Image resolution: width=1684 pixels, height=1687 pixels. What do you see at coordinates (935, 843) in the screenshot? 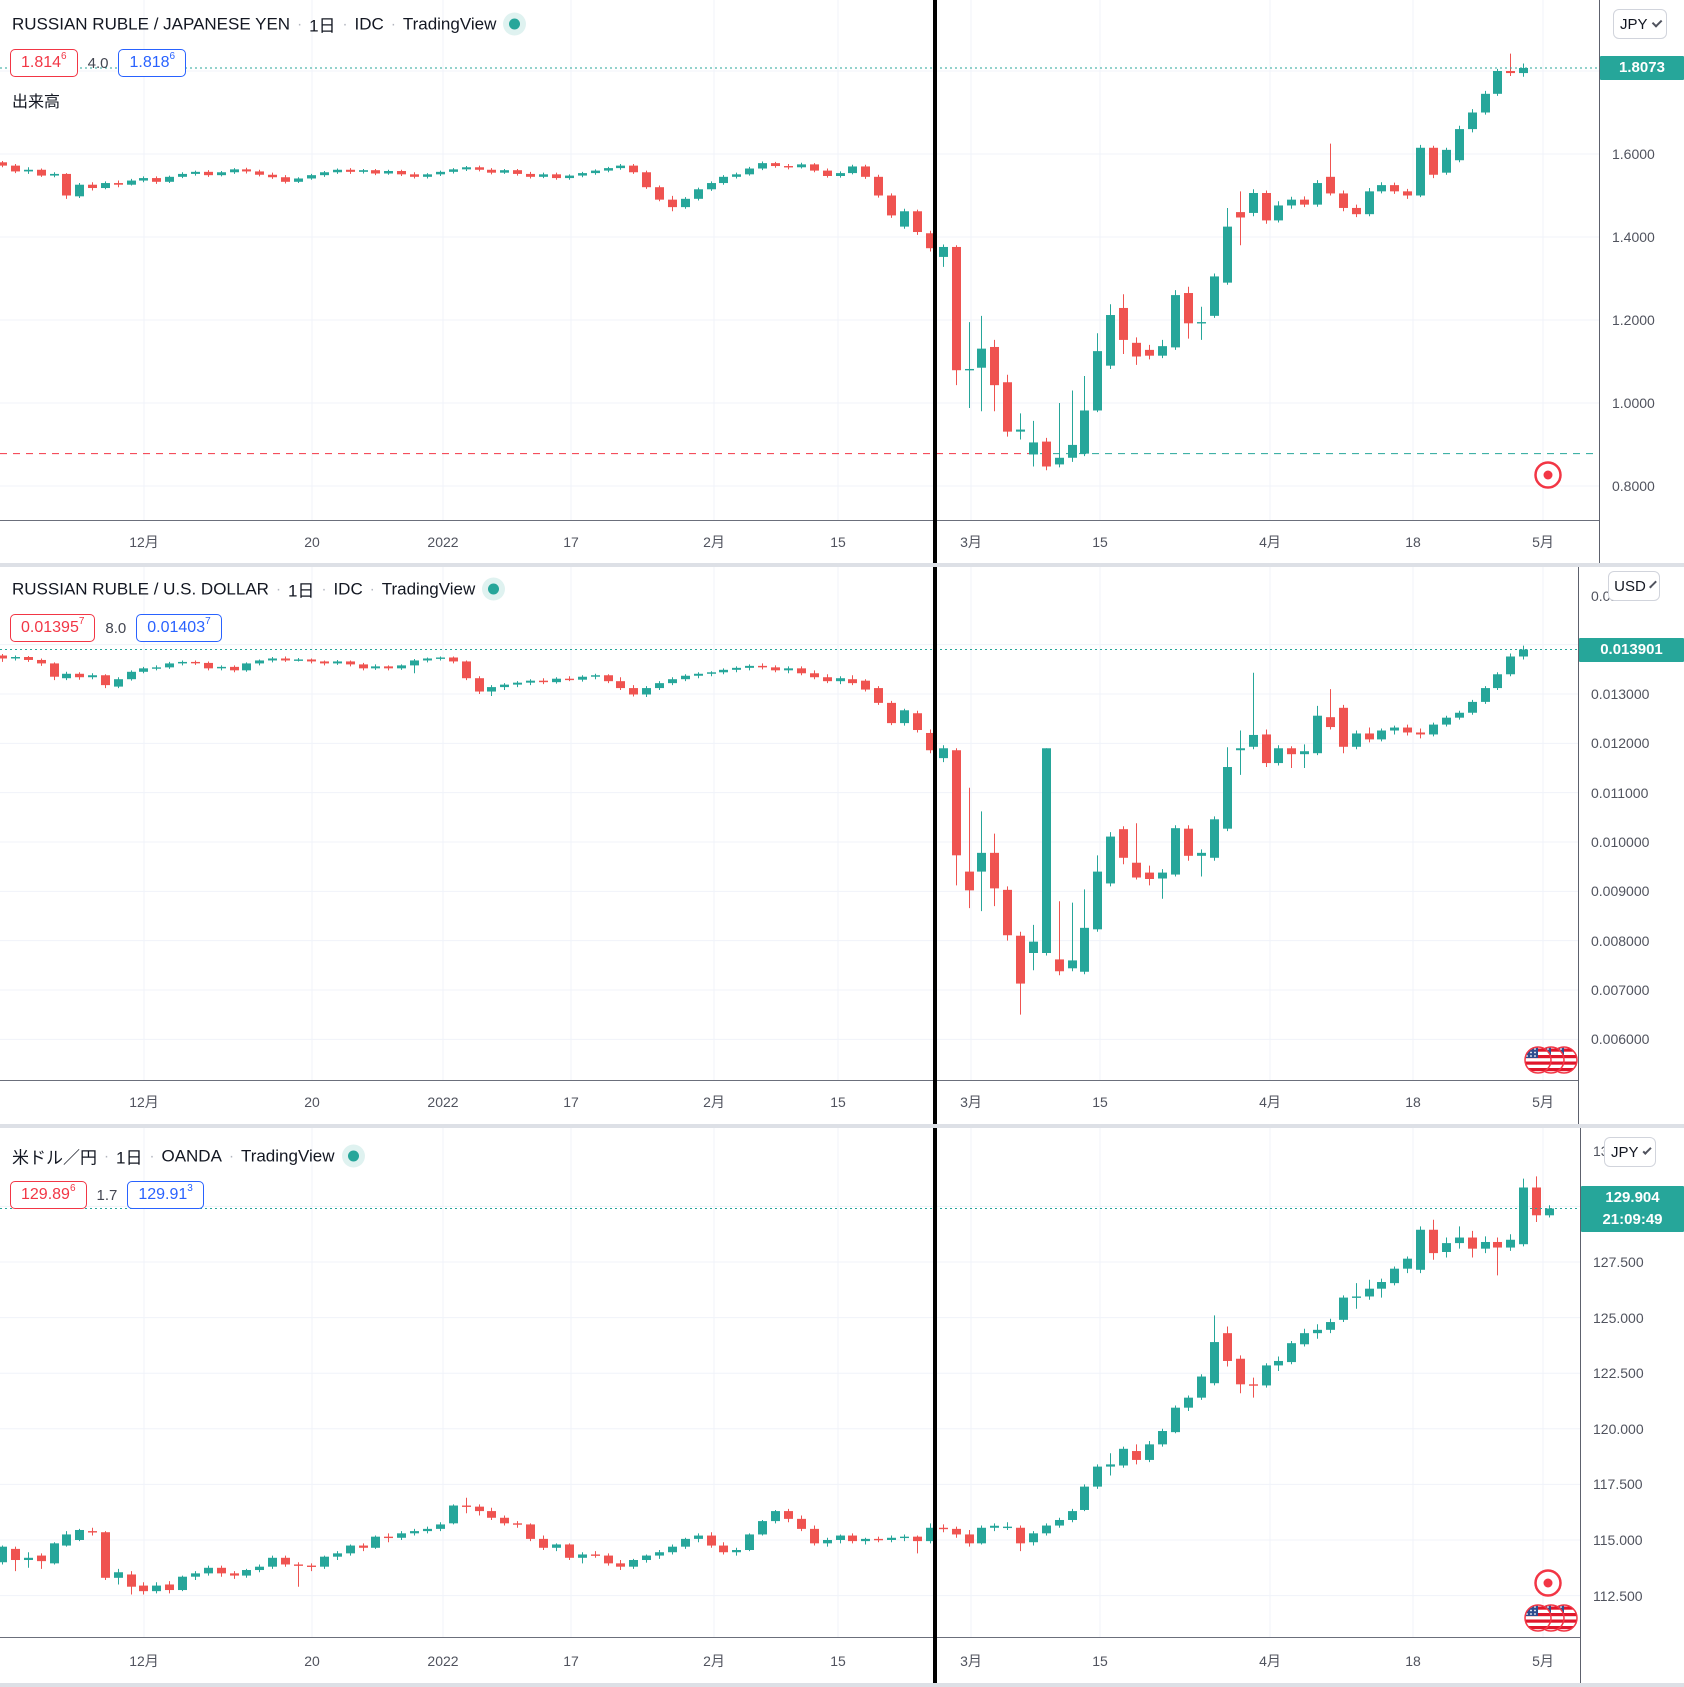
I see `drawn-vertical-event-line` at bounding box center [935, 843].